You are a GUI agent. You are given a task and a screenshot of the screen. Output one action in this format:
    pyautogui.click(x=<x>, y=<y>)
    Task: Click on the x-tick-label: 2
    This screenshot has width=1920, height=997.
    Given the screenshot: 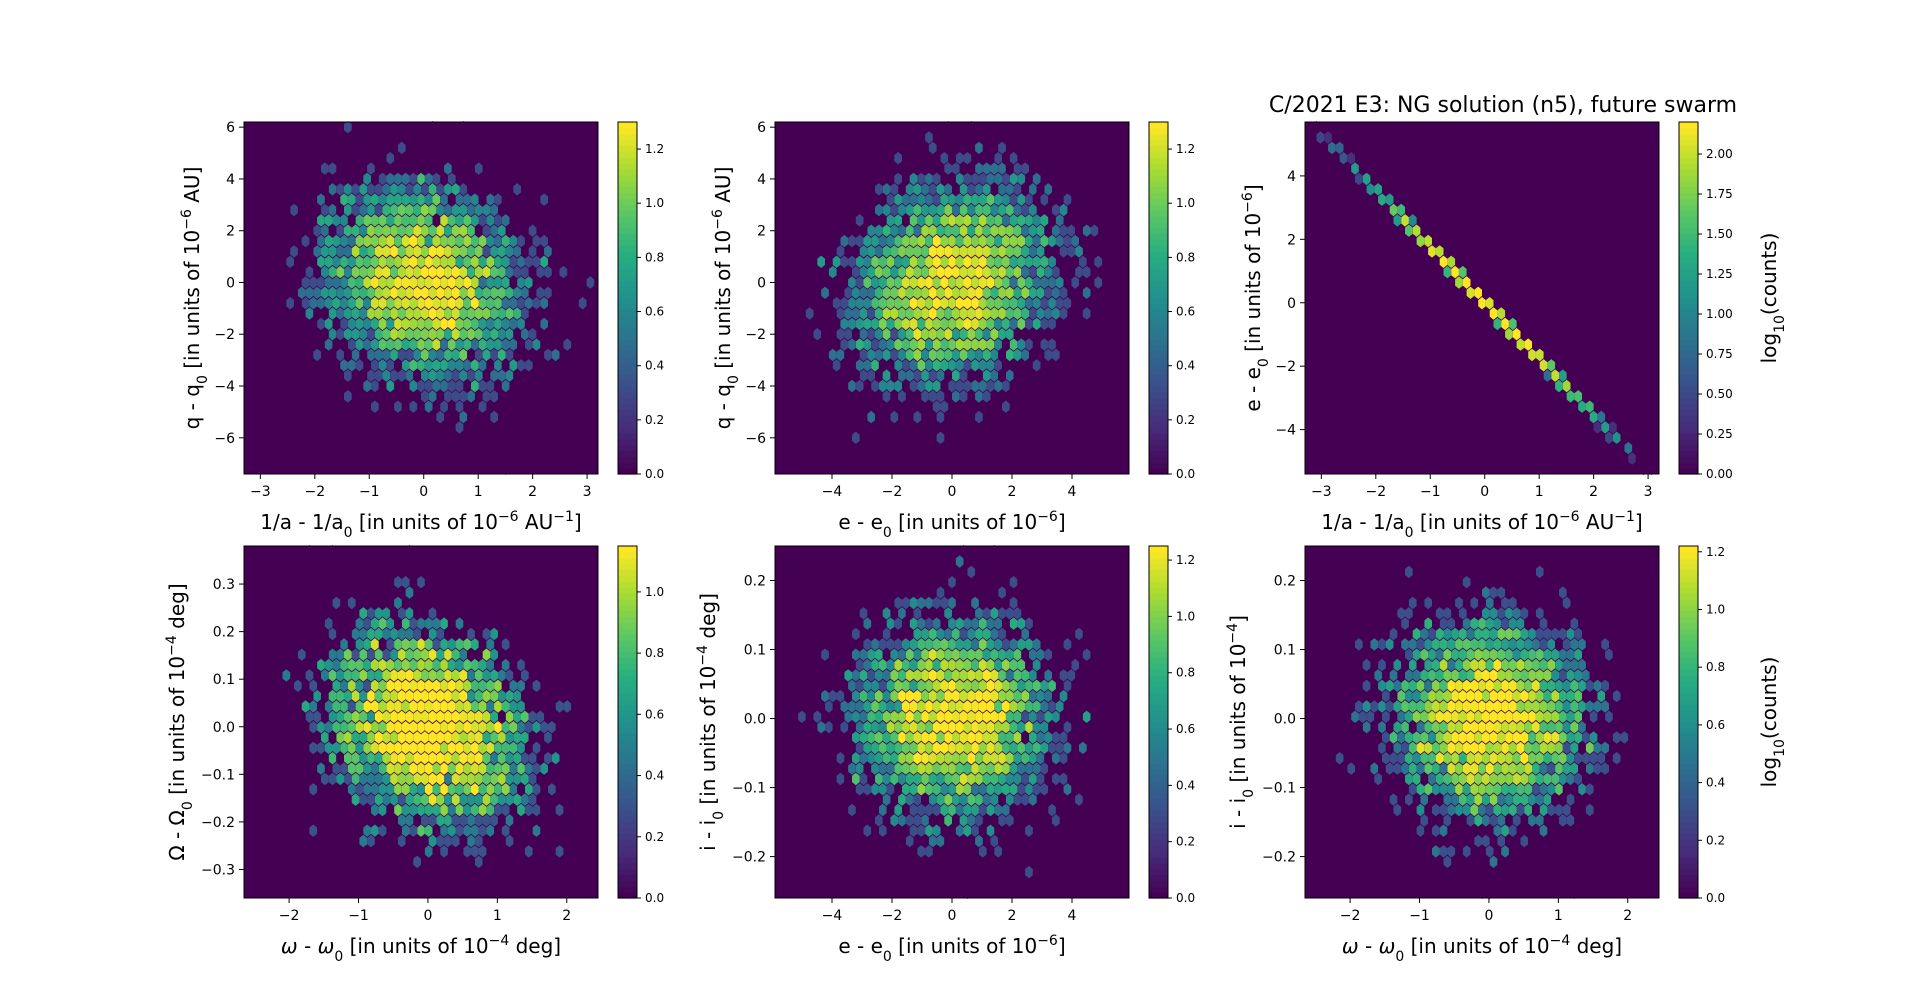 What is the action you would take?
    pyautogui.click(x=532, y=492)
    